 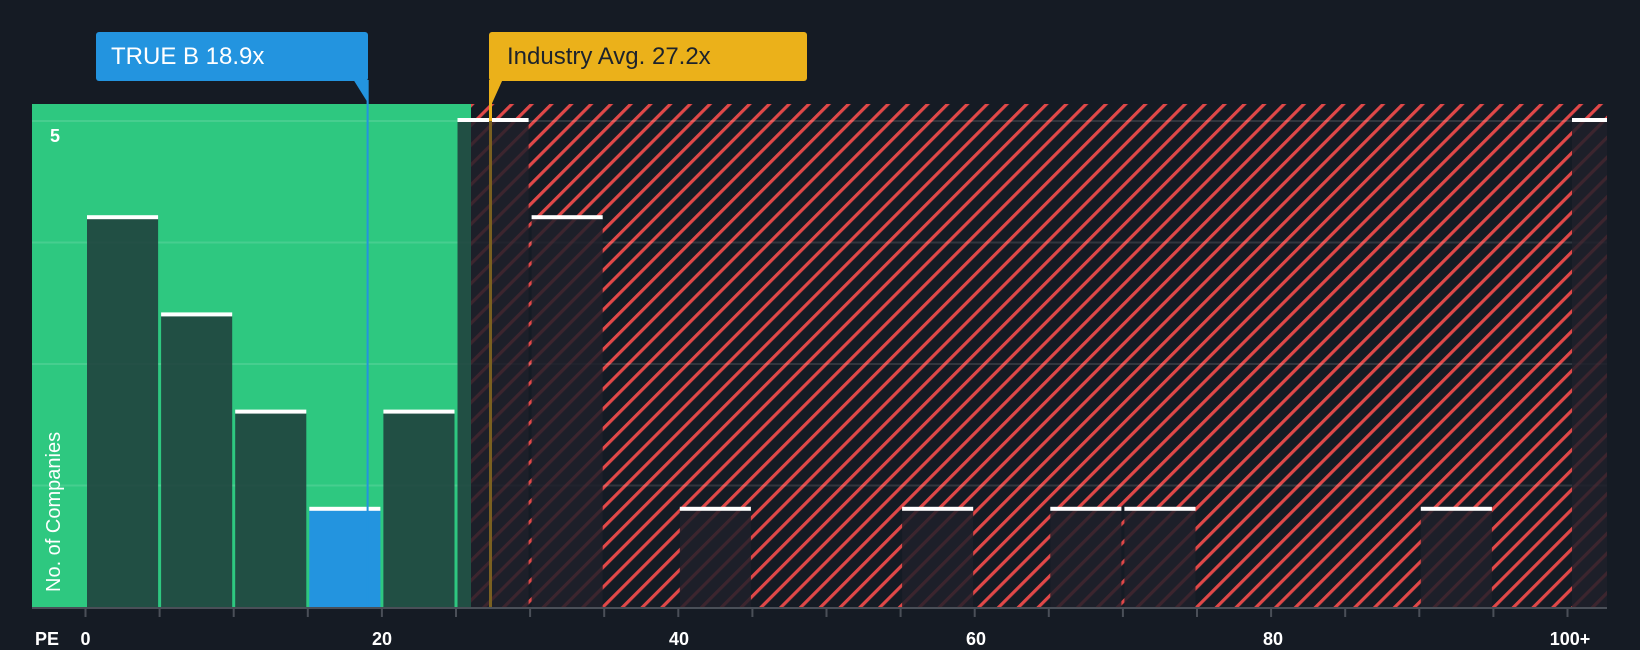 I want to click on x-tick-label: 80, so click(x=1273, y=639).